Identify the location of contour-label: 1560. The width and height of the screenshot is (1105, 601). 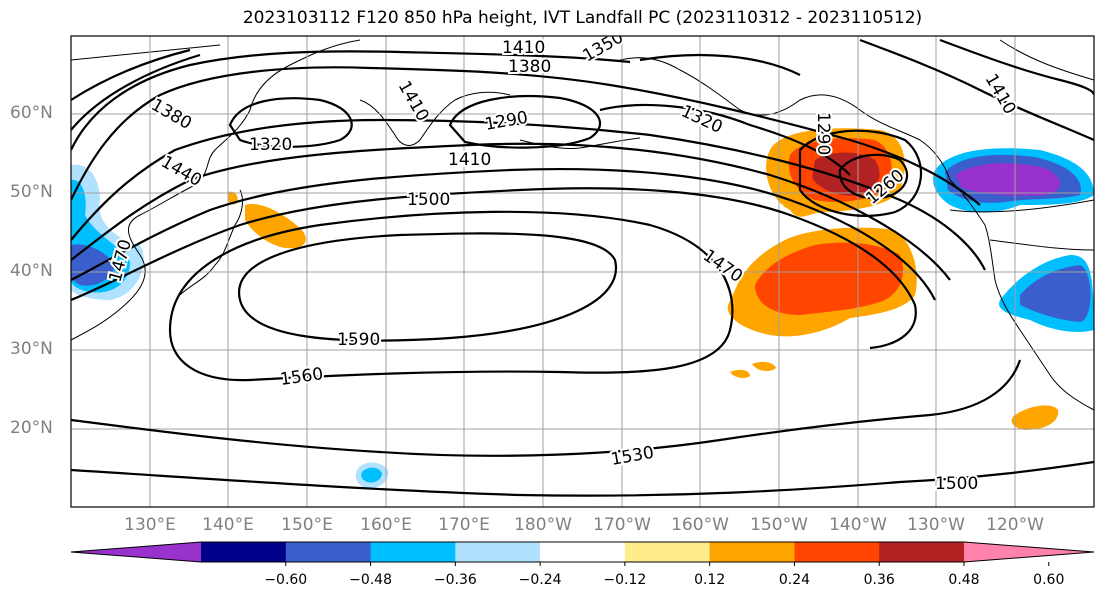
(302, 377).